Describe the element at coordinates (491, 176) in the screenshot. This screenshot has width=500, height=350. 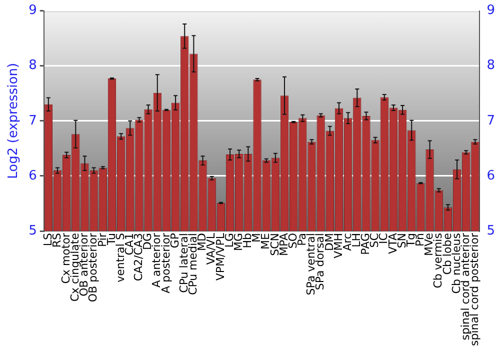
I see `y2-tick-label: 6` at that location.